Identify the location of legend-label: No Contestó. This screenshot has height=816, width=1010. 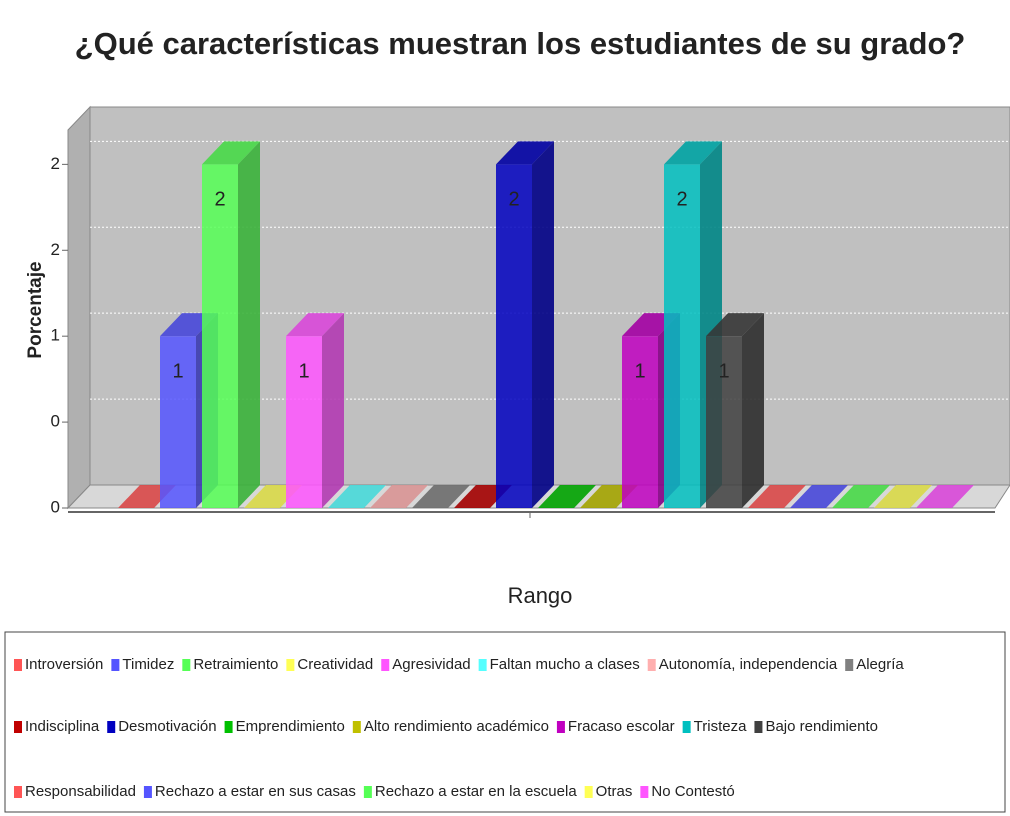
(692, 791).